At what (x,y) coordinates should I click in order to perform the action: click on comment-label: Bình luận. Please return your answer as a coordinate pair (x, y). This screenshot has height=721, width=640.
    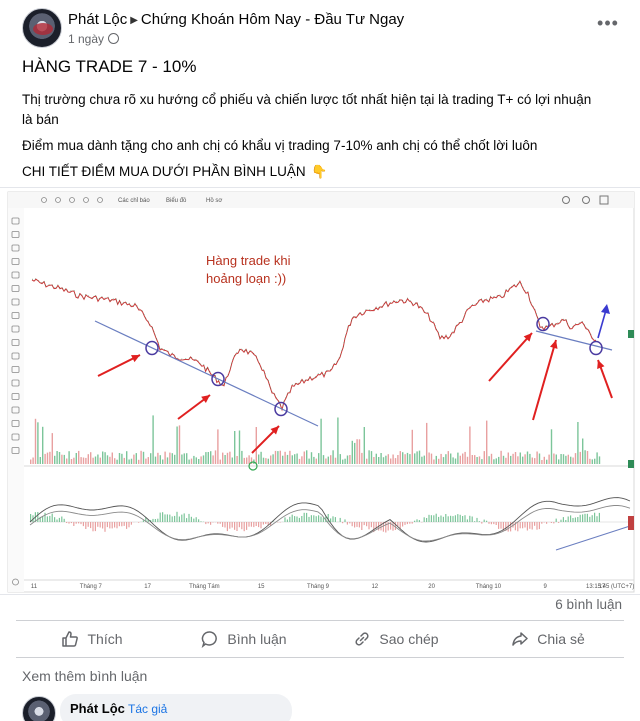
    Looking at the image, I should click on (257, 639).